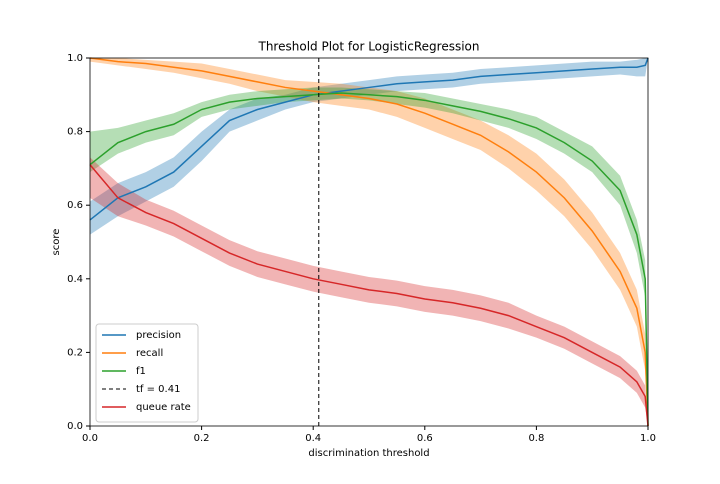  Describe the element at coordinates (149, 353) in the screenshot. I see `legend-label: recall` at that location.